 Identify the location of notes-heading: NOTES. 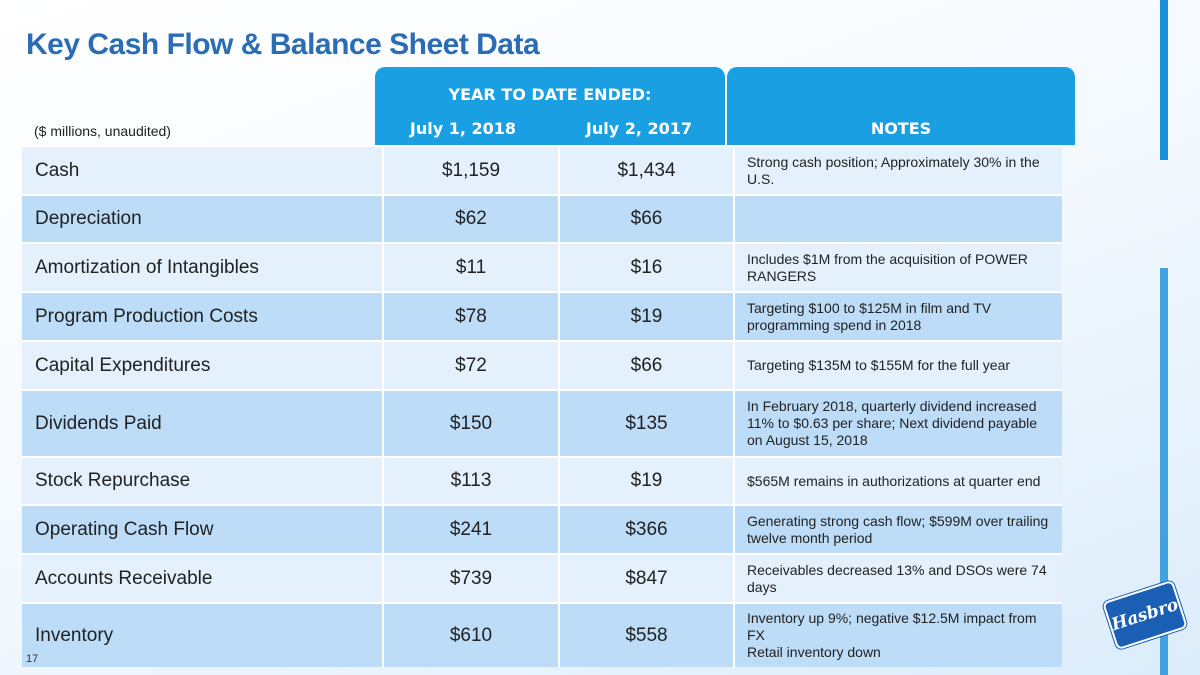
(901, 128).